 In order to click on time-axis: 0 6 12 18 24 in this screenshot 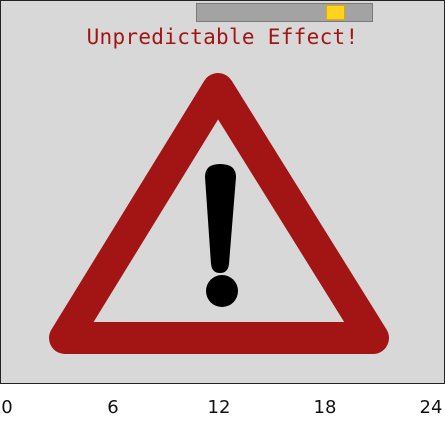, I will do `click(222, 402)`.